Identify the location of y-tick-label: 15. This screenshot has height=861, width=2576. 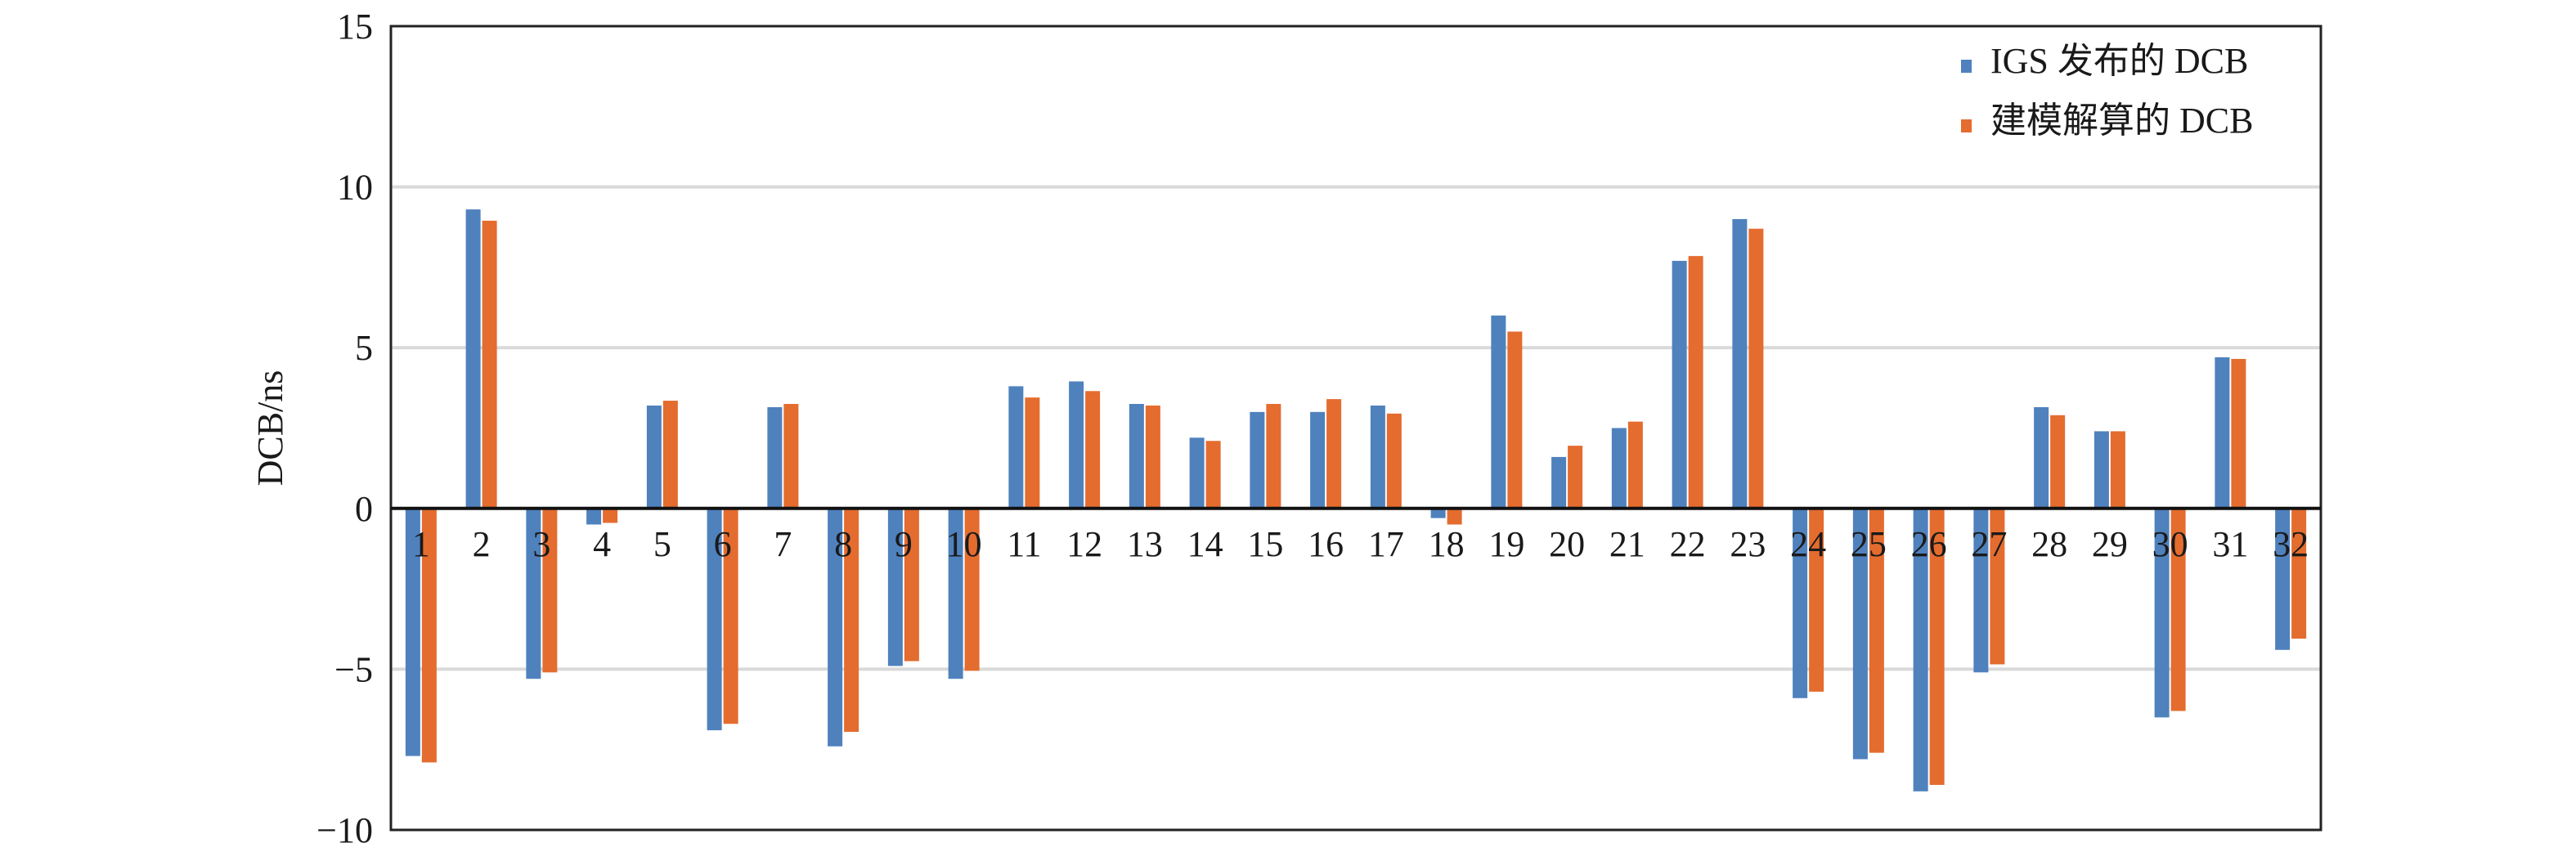
(355, 27).